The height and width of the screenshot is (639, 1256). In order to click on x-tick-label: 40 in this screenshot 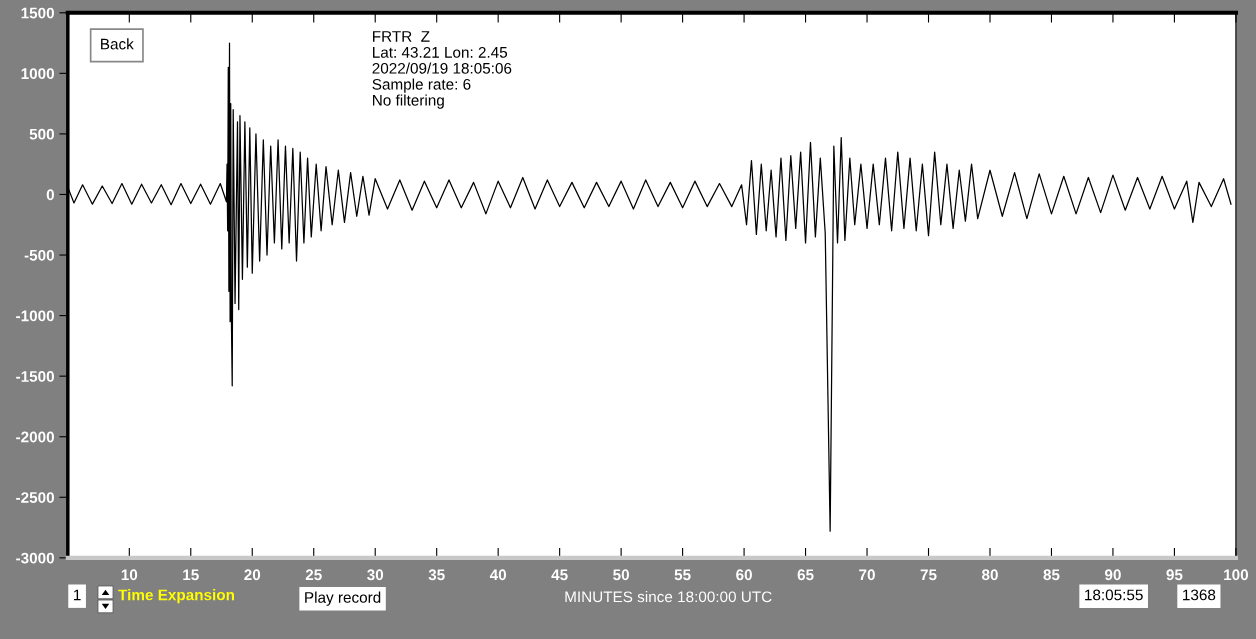, I will do `click(498, 575)`.